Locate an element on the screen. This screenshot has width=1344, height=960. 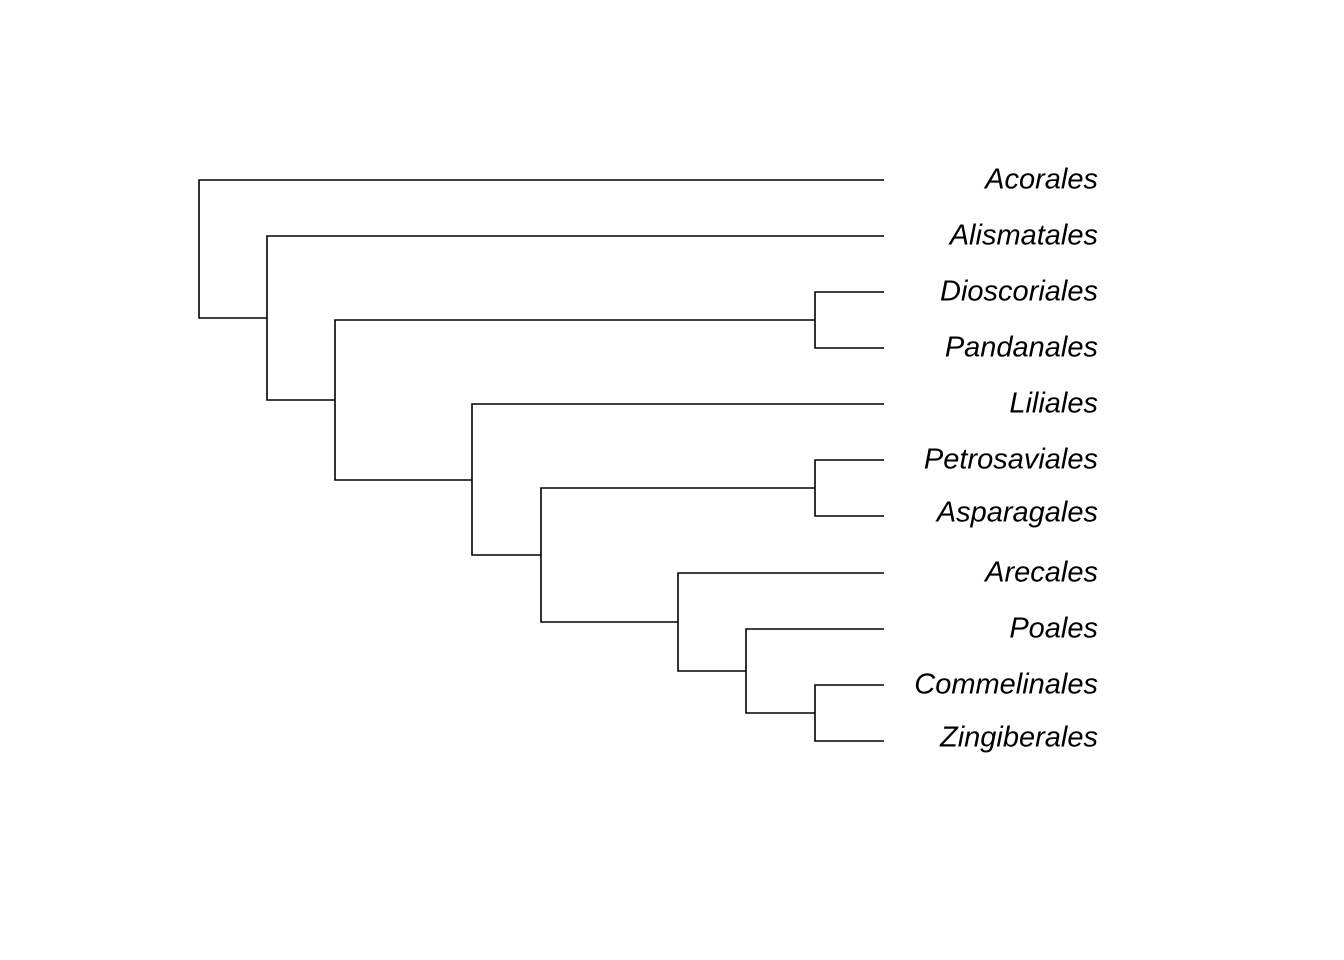
leaf-label: Commelinales is located at coordinates (1006, 685).